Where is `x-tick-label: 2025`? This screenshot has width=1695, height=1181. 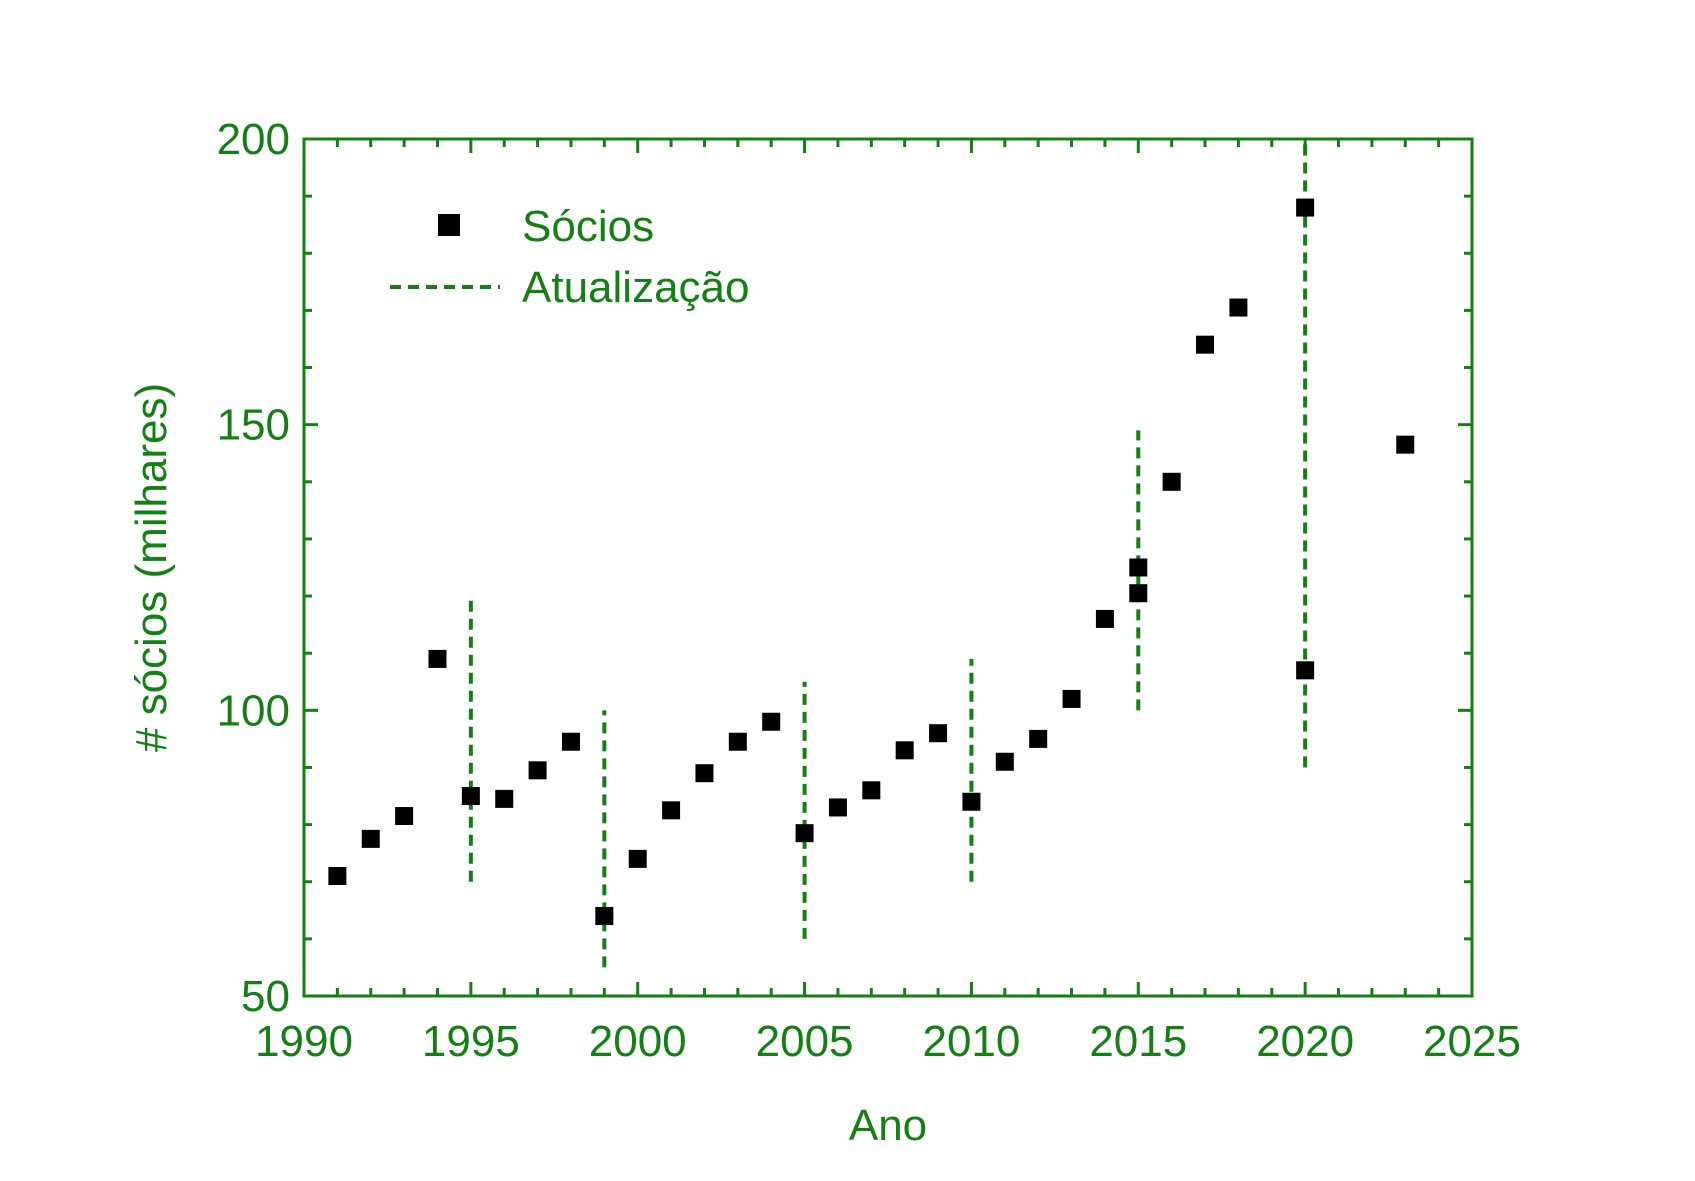
x-tick-label: 2025 is located at coordinates (1472, 1041).